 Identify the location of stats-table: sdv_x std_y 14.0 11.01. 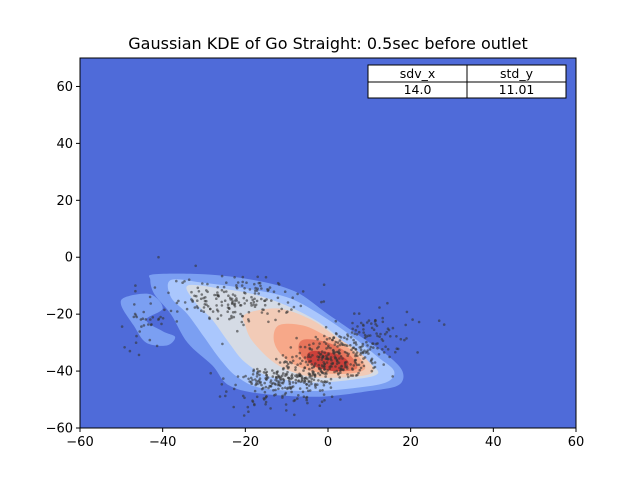
(467, 81).